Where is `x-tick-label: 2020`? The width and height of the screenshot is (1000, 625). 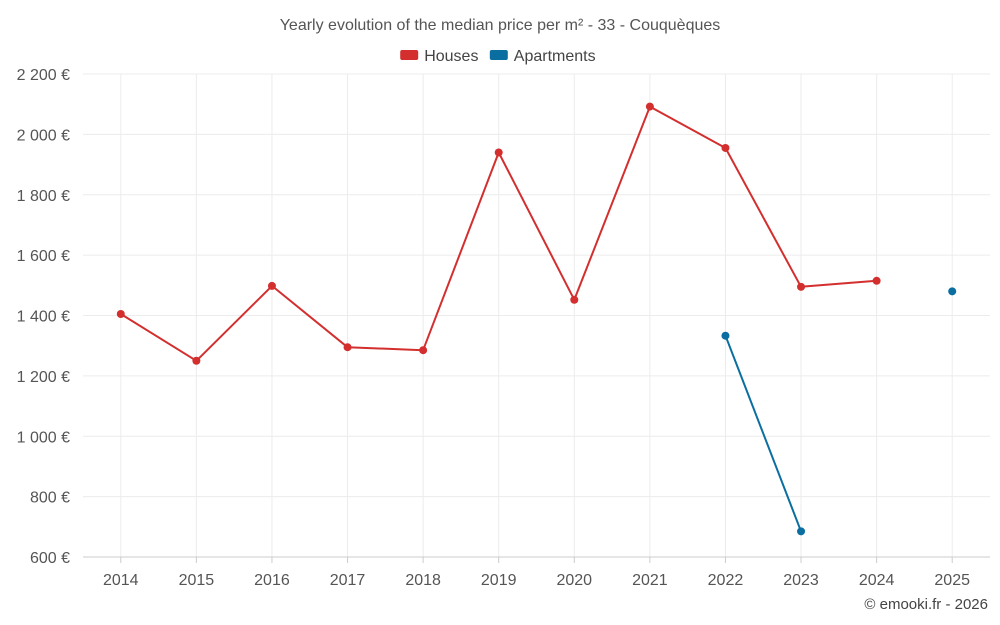
x-tick-label: 2020 is located at coordinates (574, 580).